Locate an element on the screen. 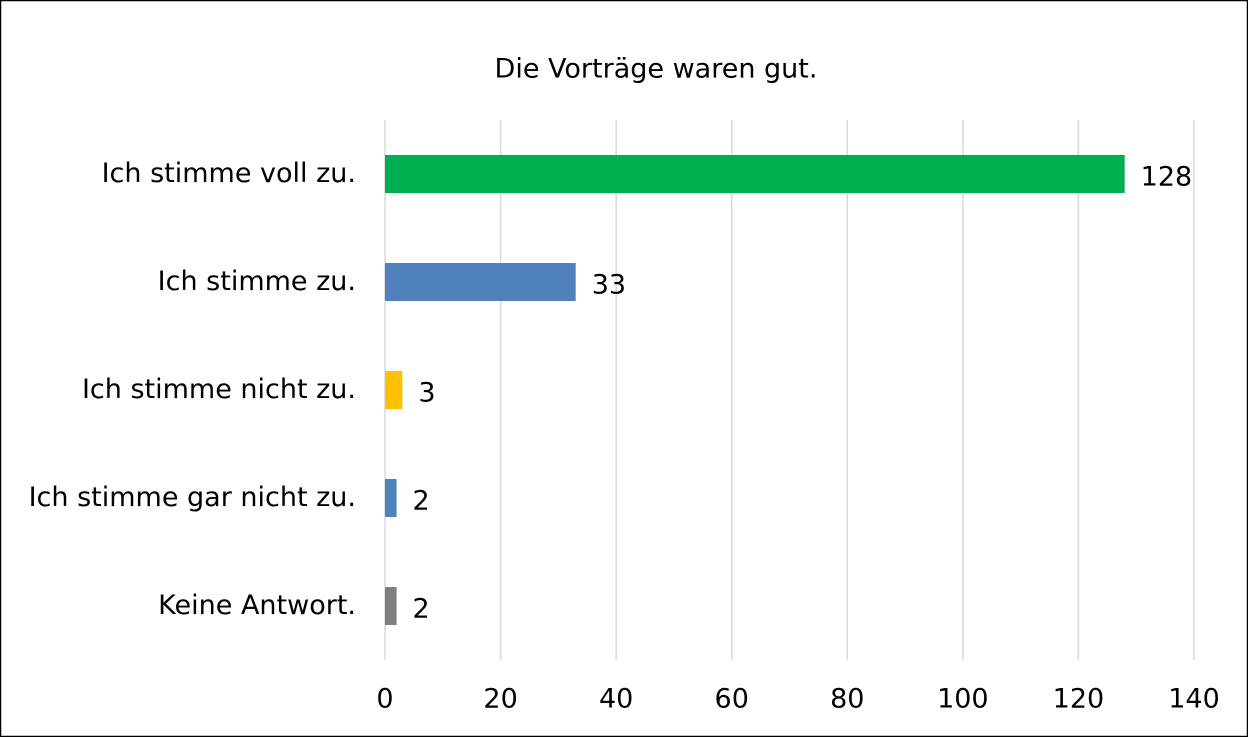 Image resolution: width=1248 pixels, height=737 pixels. data-label: 33 is located at coordinates (609, 285).